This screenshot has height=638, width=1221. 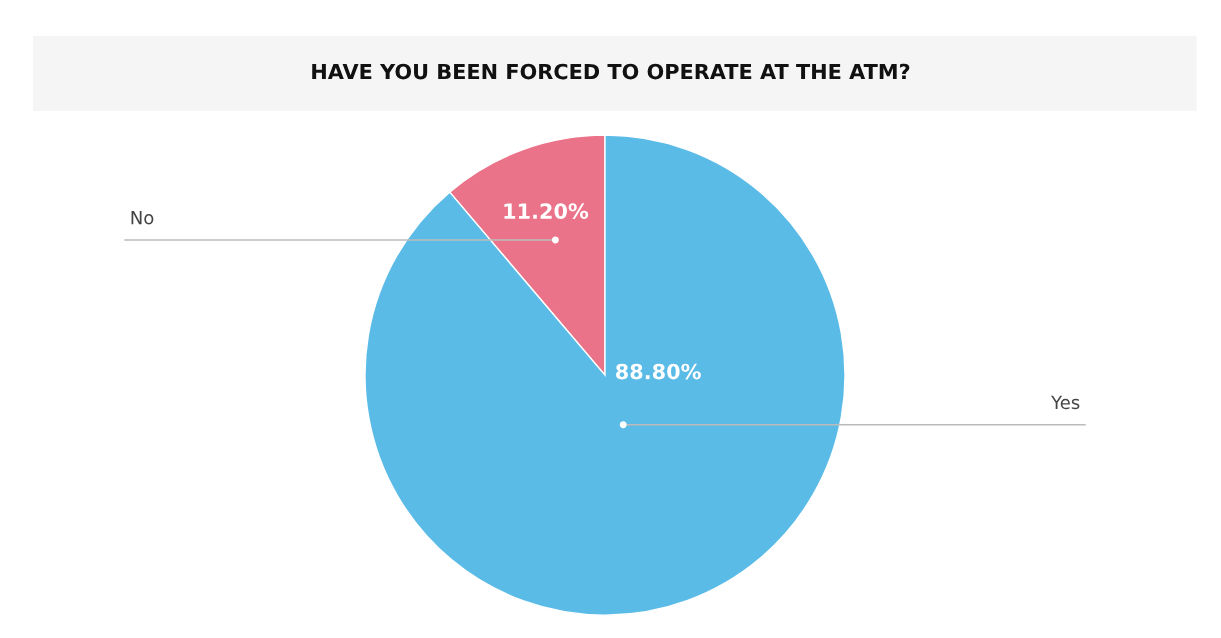 What do you see at coordinates (611, 71) in the screenshot?
I see `chart-title: HAVE YOU BEEN FORCED TO OPERATE AT THE ATM?` at bounding box center [611, 71].